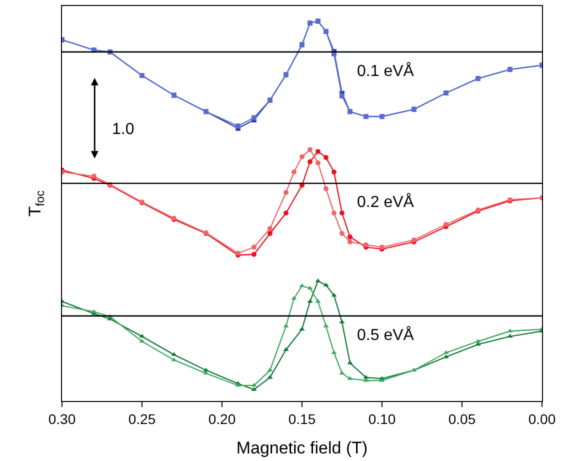 The height and width of the screenshot is (461, 570). I want to click on annotation: 0.1 eVÅ, so click(385, 71).